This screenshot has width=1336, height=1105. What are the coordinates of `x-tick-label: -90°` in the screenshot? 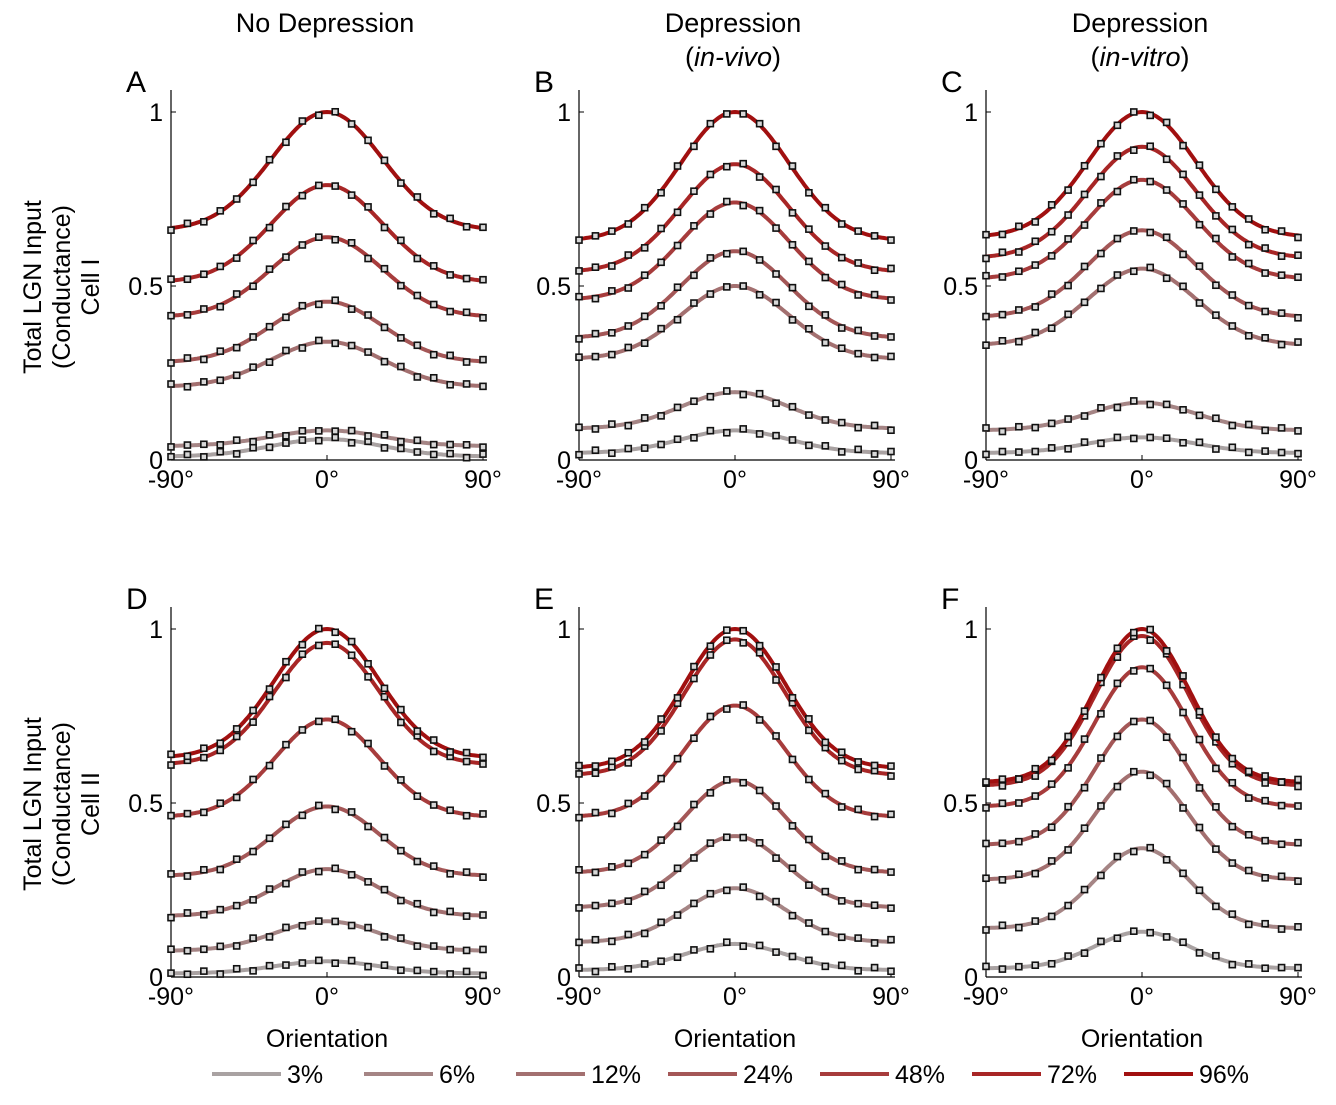 It's located at (579, 997).